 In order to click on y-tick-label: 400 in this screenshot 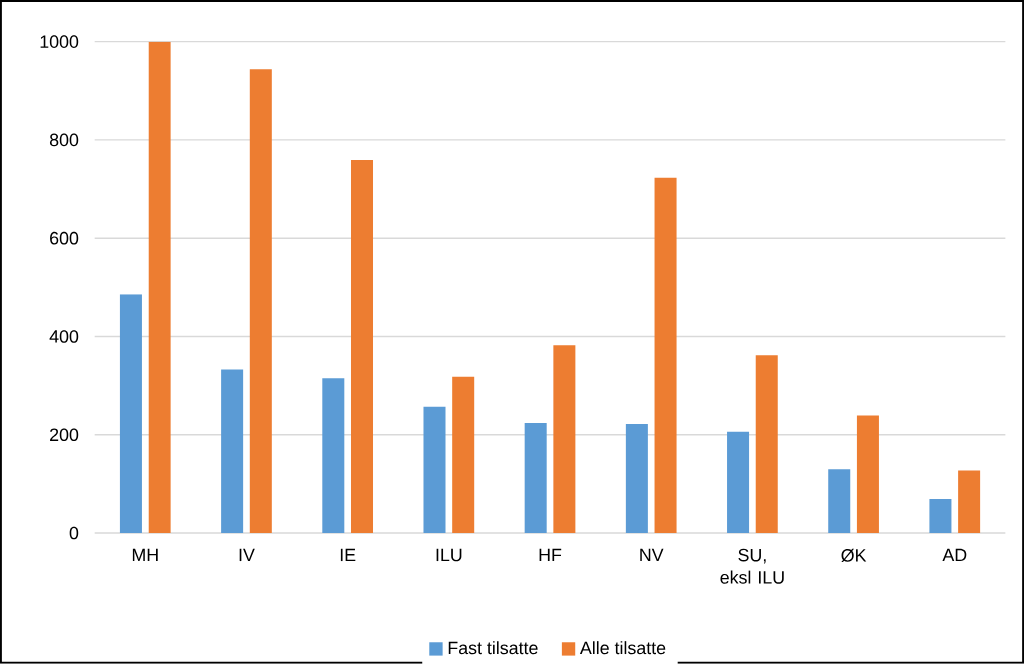, I will do `click(64, 336)`.